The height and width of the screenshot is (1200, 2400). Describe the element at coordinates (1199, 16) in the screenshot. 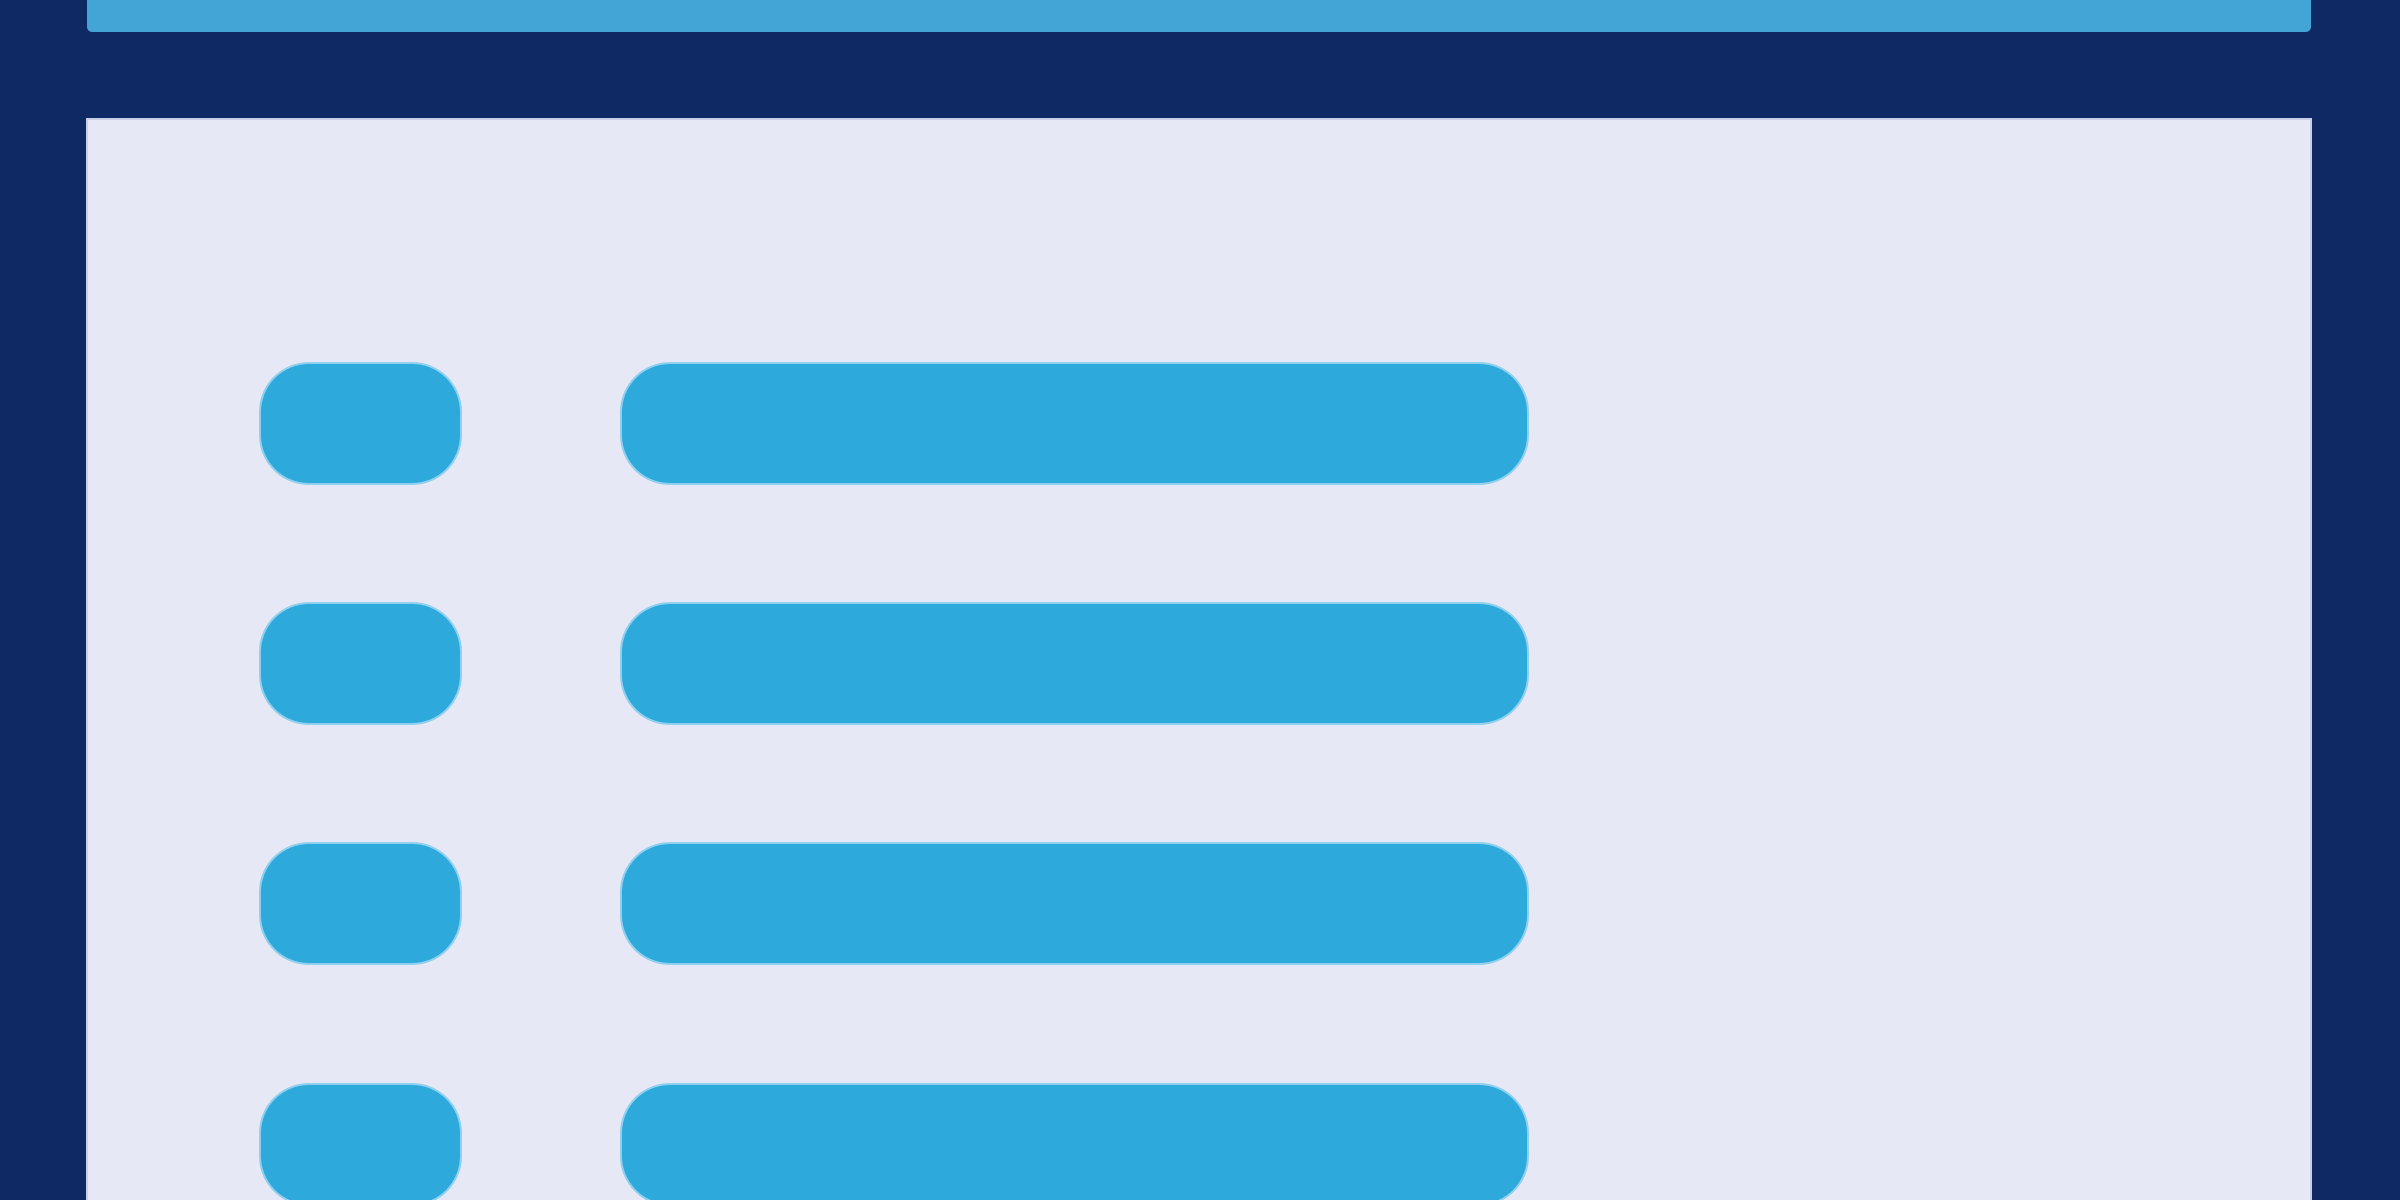

I see `top-bar` at that location.